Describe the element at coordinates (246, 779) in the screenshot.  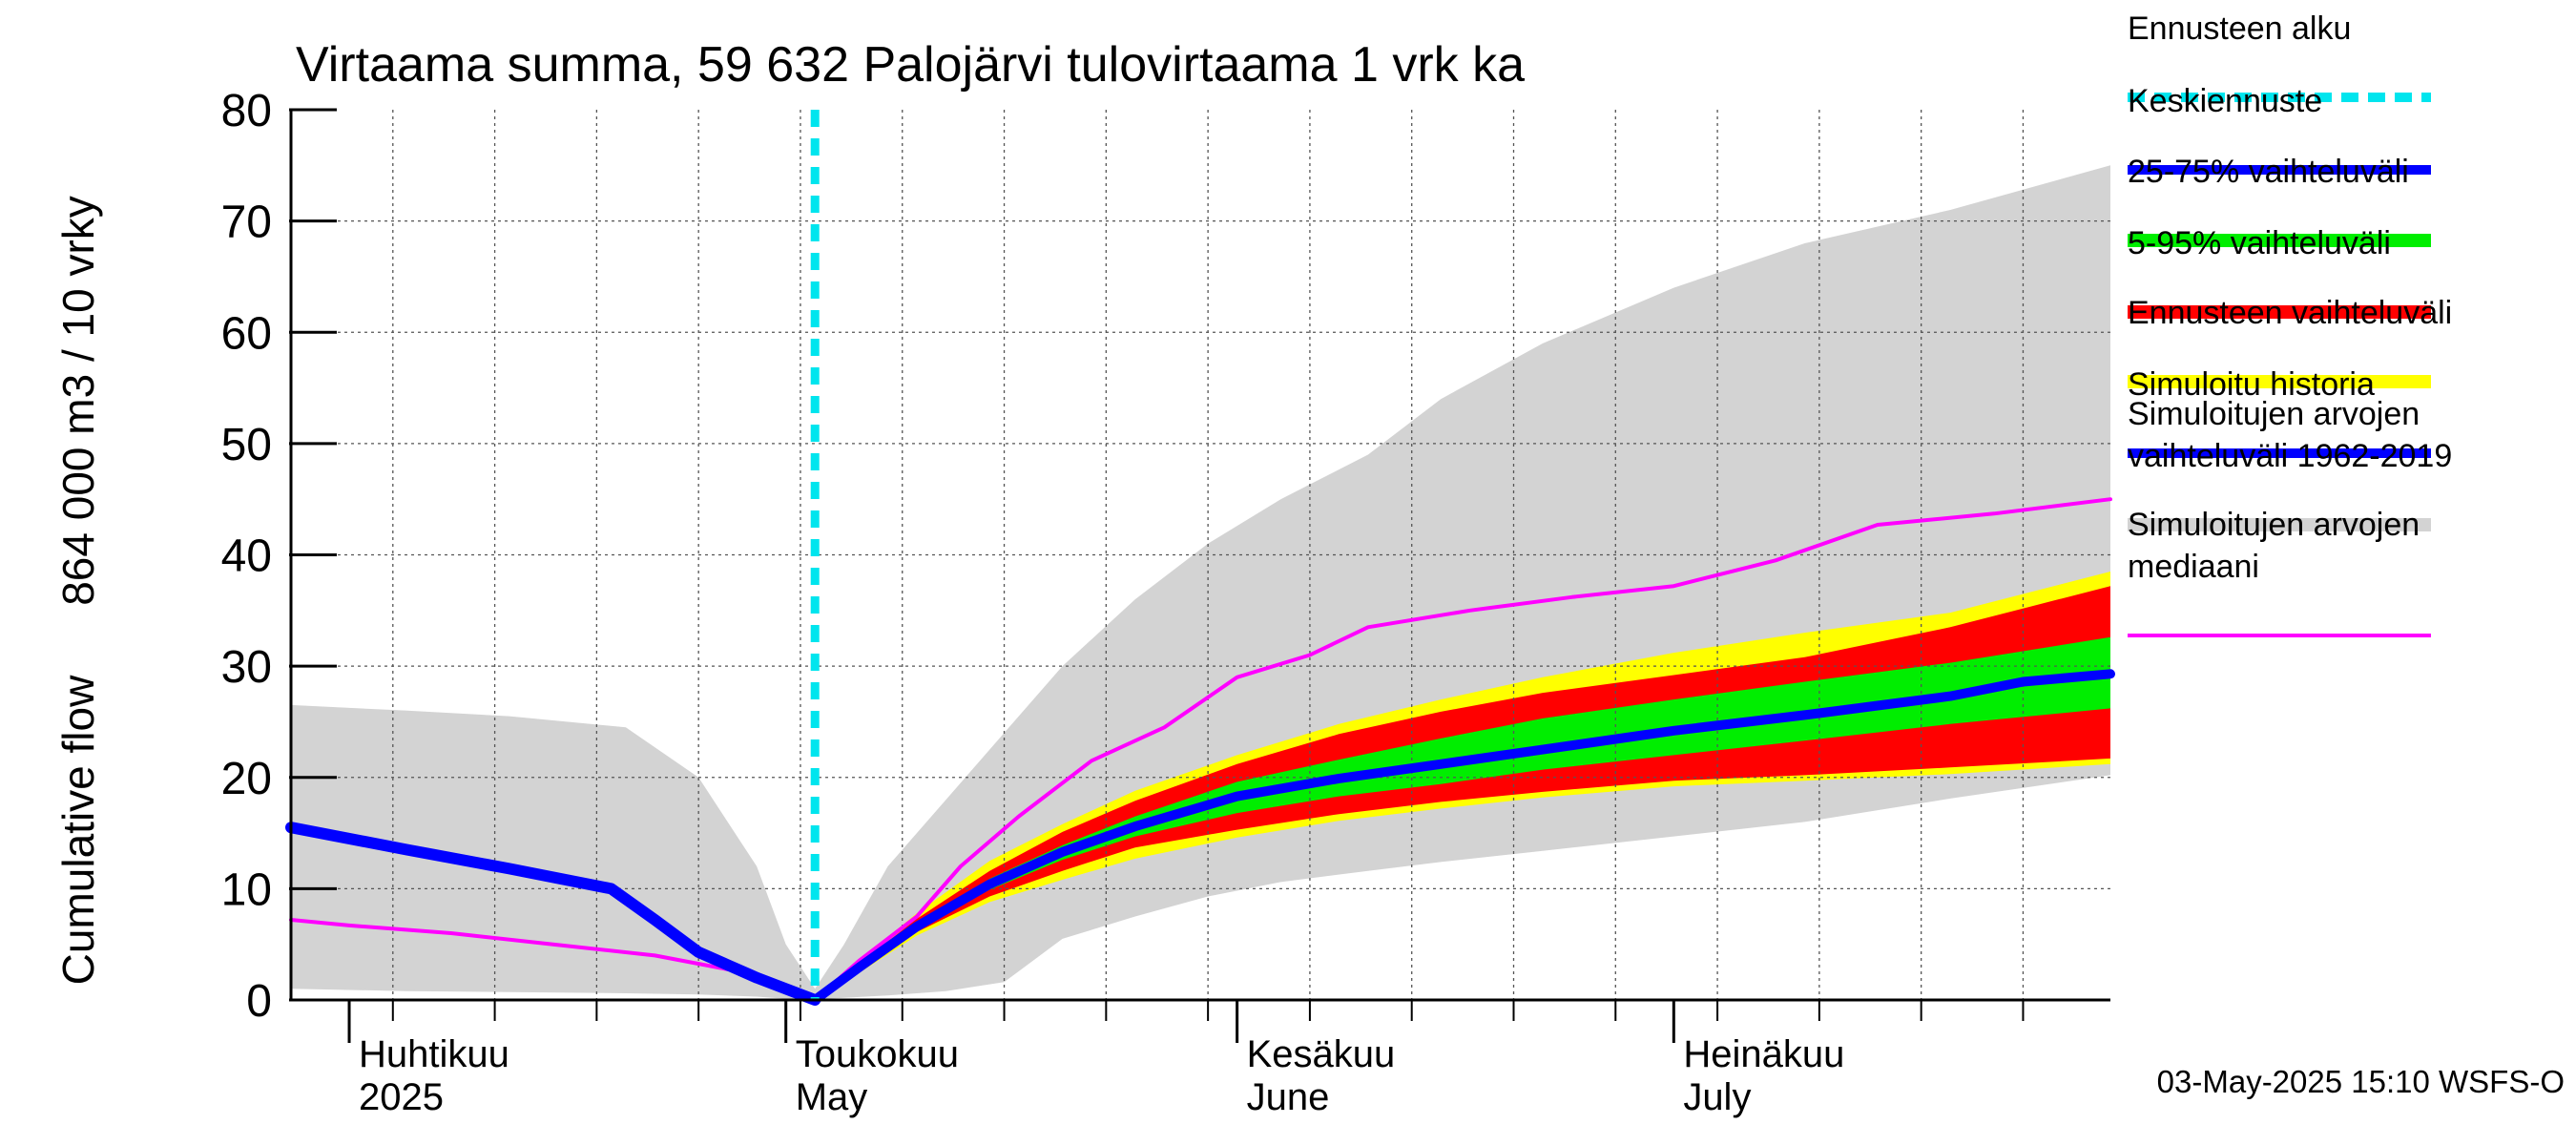
I see `y-tick-label: 20` at that location.